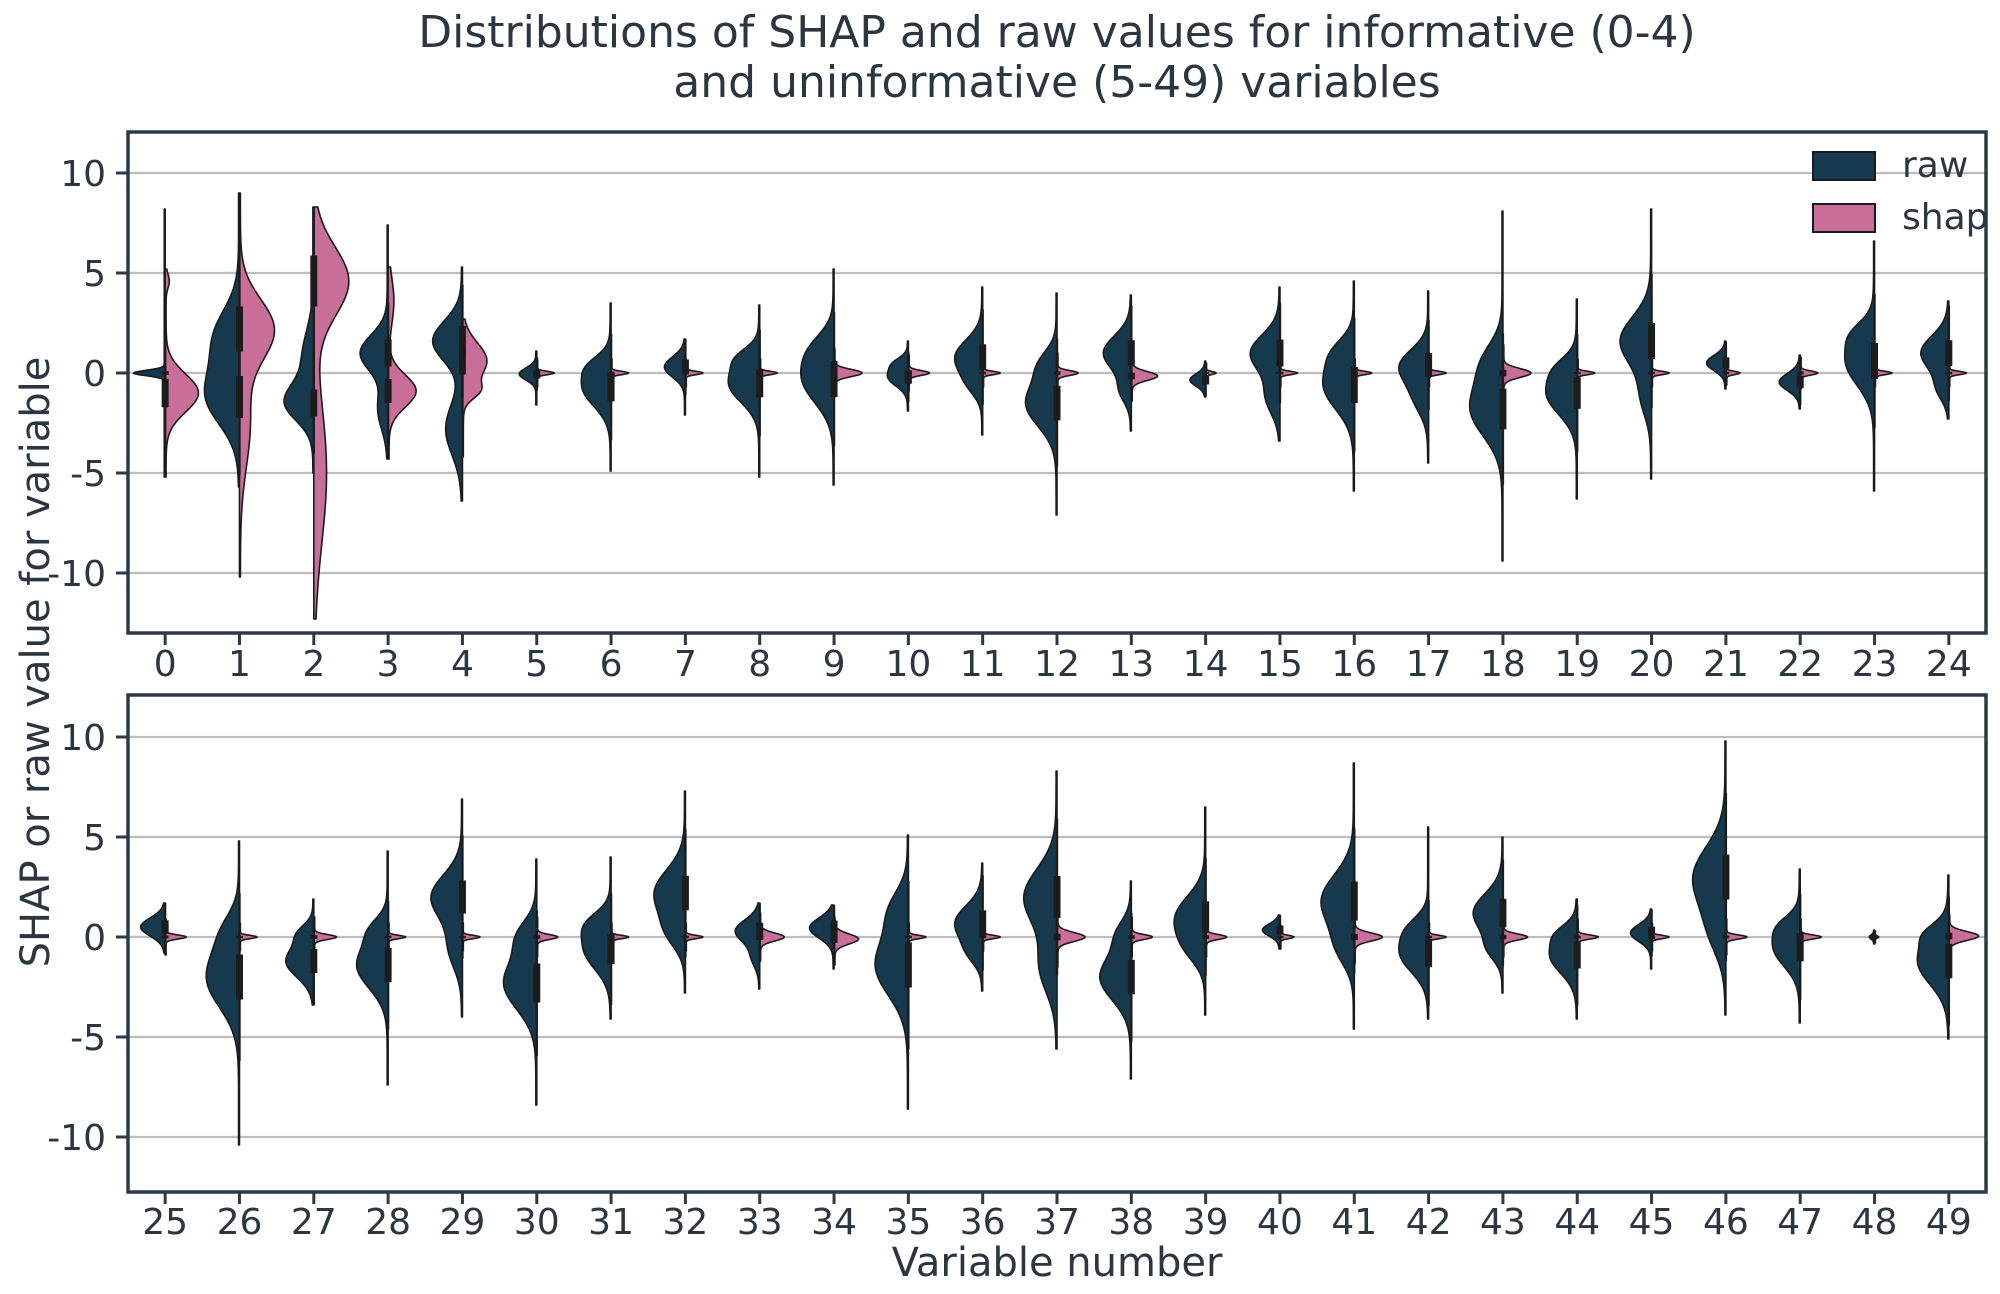 Image resolution: width=2000 pixels, height=1294 pixels. What do you see at coordinates (314, 1222) in the screenshot?
I see `svg-text: 27` at bounding box center [314, 1222].